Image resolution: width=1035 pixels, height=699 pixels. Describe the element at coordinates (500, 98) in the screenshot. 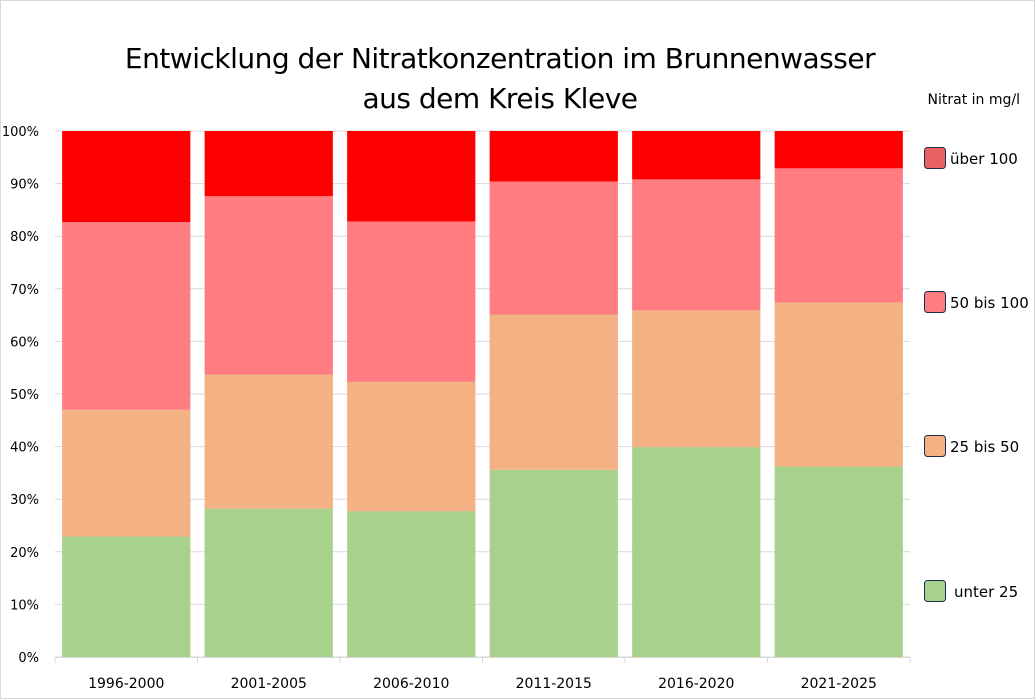

I see `chart-title-line-2: aus dem Kreis Kleve` at that location.